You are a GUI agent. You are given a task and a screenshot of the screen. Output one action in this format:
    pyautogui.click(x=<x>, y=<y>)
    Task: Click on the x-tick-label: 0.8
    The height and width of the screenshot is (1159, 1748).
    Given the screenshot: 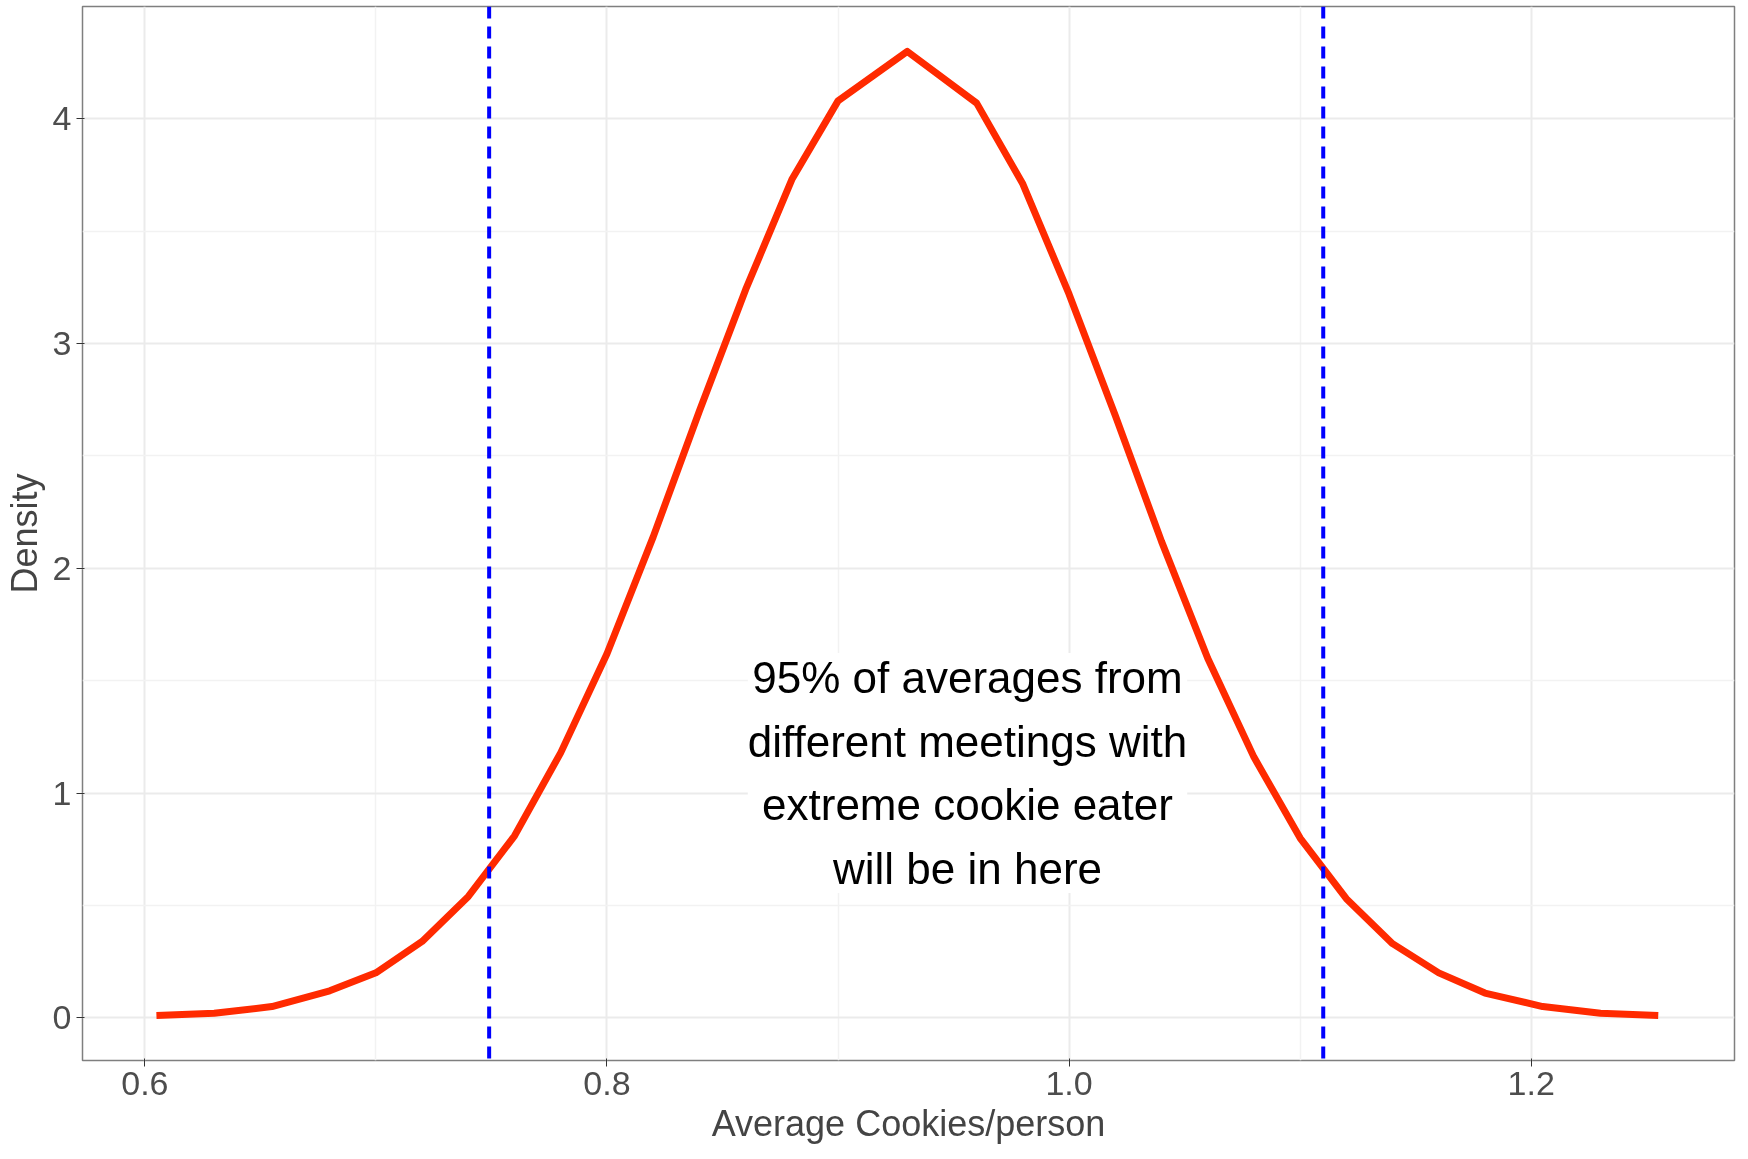 What is the action you would take?
    pyautogui.click(x=607, y=1082)
    